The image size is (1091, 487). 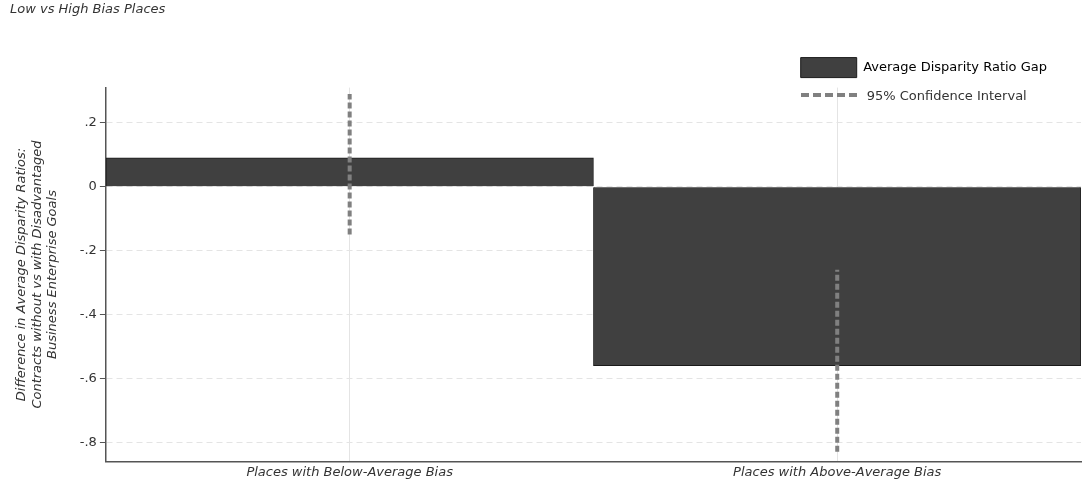 What do you see at coordinates (837, 471) in the screenshot?
I see `x-tick-label: Places with Above-Average Bias` at bounding box center [837, 471].